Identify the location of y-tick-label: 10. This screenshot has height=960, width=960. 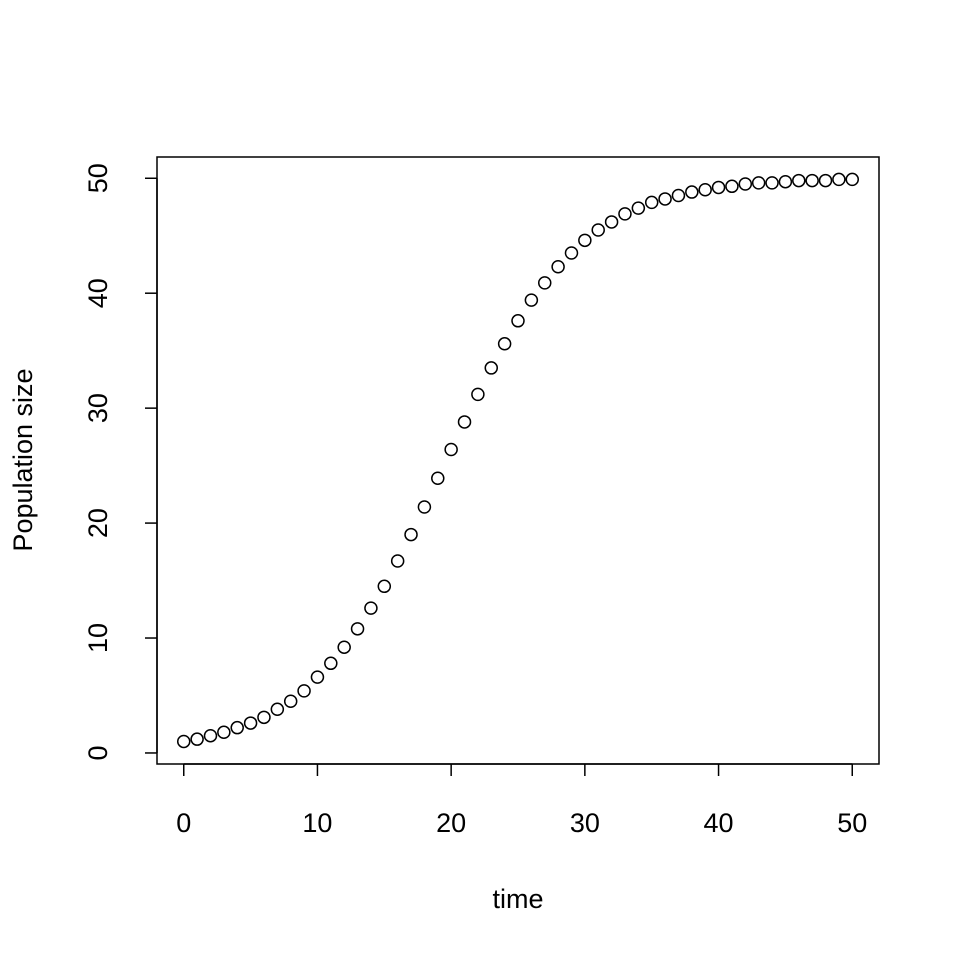
(98, 638).